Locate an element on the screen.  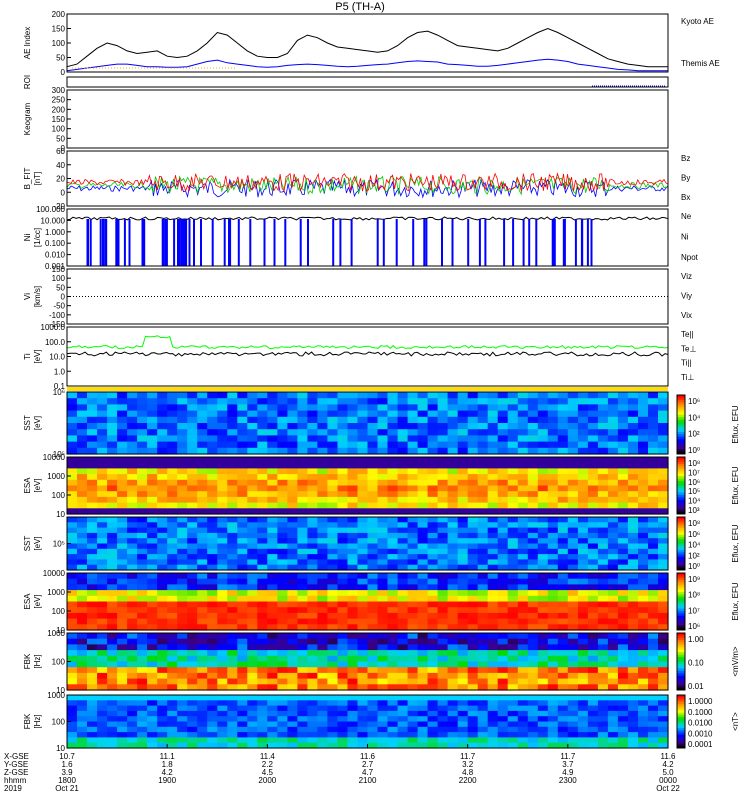
colorbar-tick-label: 10⁵ is located at coordinates (694, 491).